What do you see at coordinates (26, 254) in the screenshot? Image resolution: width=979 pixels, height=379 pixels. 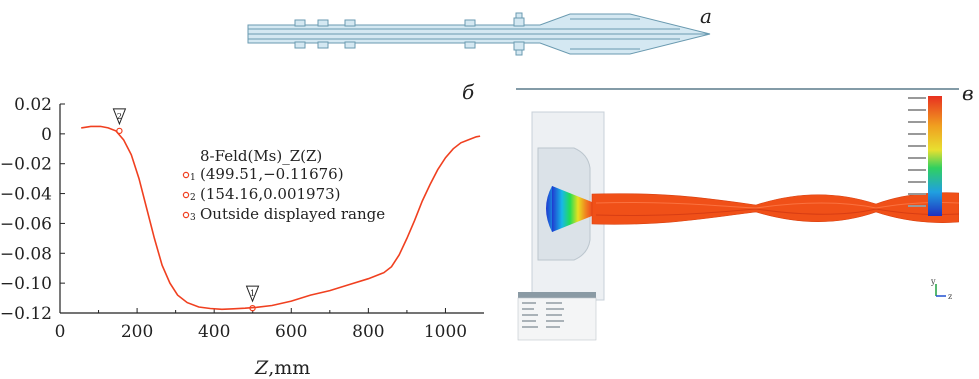 I see `y-tick-label: −0.08` at bounding box center [26, 254].